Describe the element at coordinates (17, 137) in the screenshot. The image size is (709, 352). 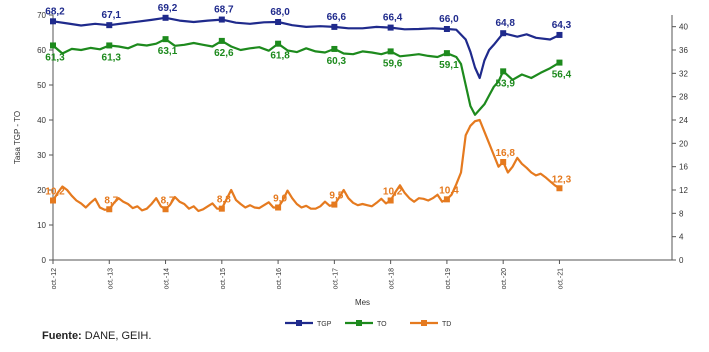
I see `y-axis-title: Tasa TGP - TO` at that location.